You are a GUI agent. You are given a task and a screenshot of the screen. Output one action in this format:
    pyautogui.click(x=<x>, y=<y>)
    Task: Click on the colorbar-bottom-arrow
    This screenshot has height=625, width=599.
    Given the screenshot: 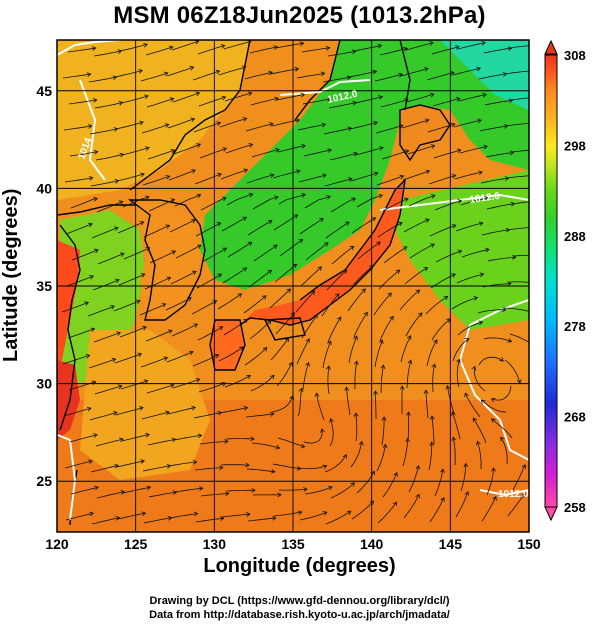 What is the action you would take?
    pyautogui.click(x=551, y=514)
    